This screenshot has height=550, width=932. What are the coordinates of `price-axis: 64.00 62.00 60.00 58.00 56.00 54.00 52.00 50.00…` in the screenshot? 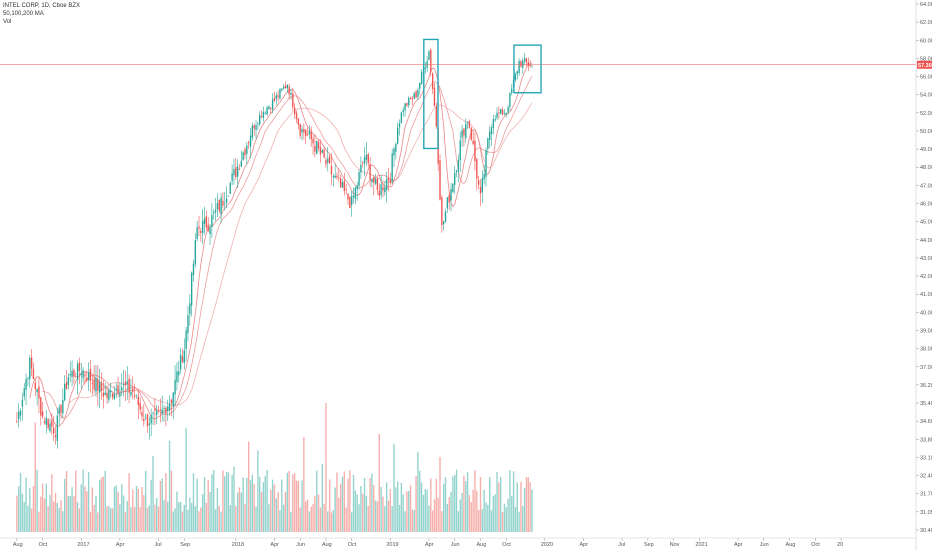 It's located at (923, 275).